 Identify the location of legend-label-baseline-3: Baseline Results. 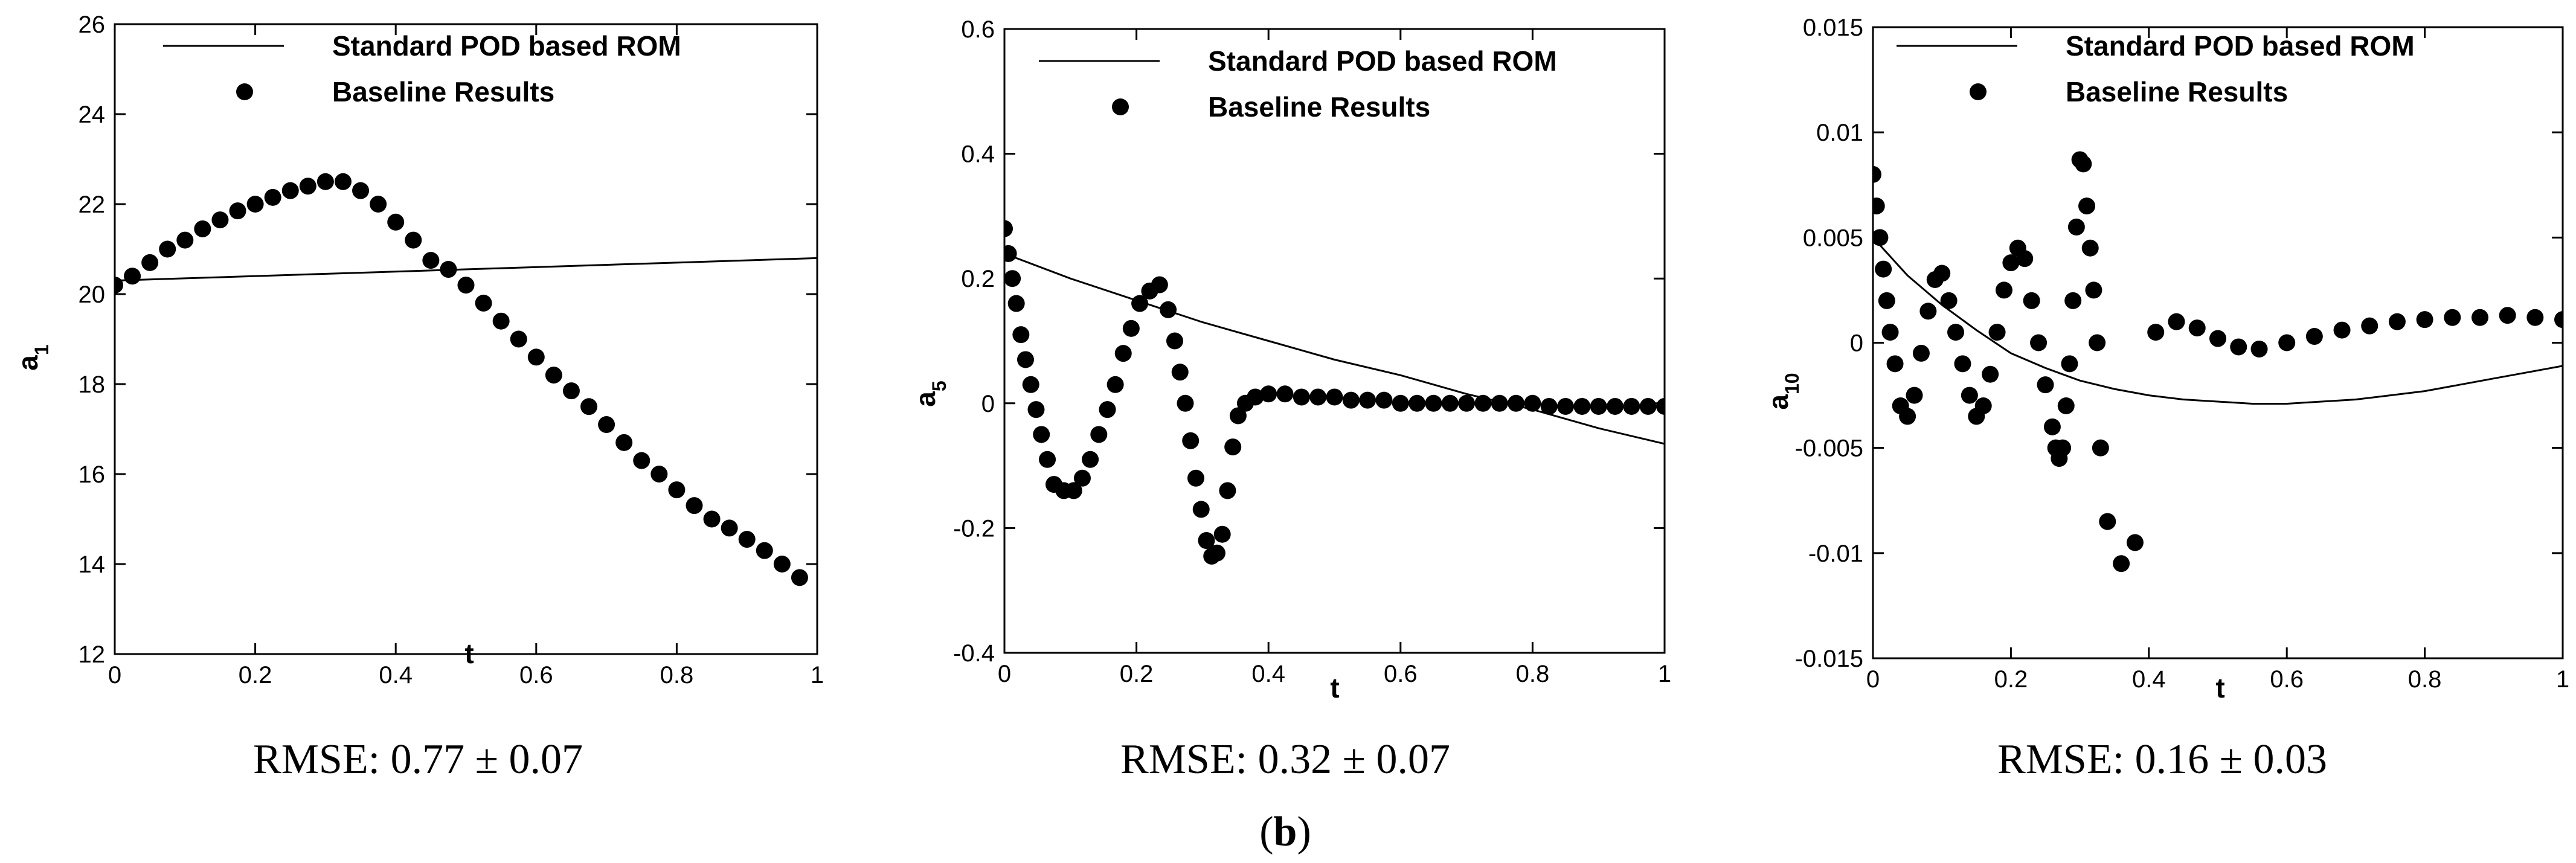
(2177, 91).